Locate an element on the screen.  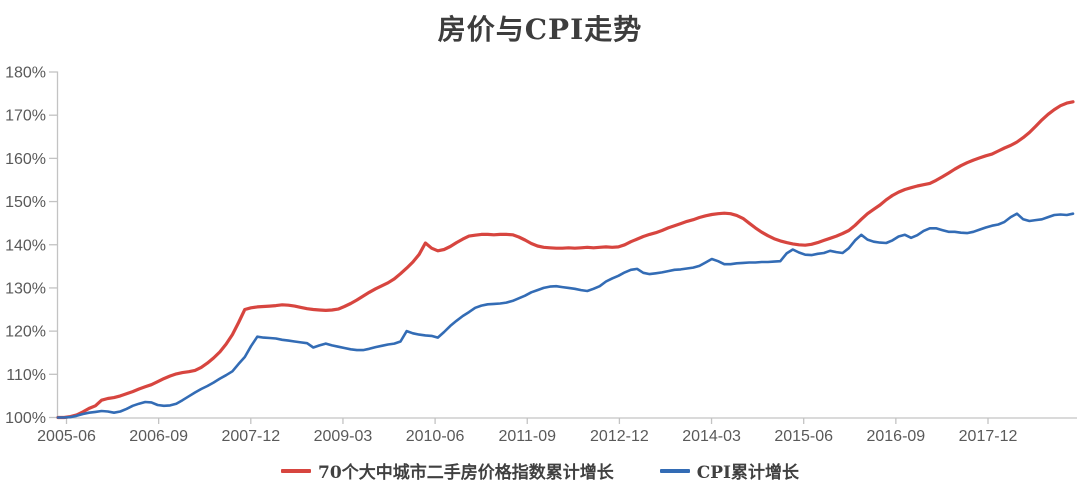
x-tick-label: 2005-06 is located at coordinates (66, 436).